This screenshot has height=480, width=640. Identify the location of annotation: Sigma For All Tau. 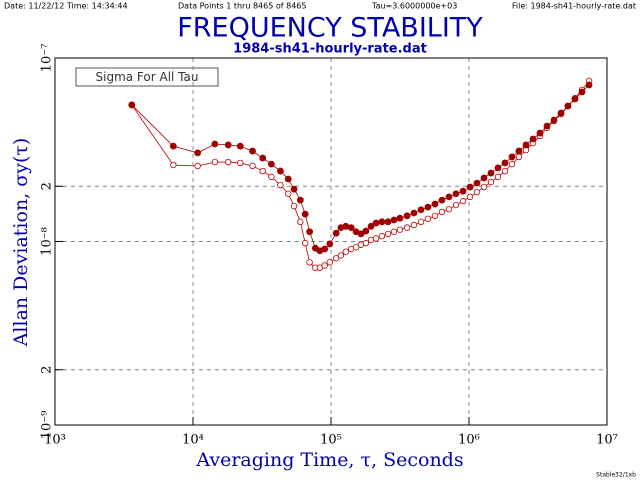
(147, 77).